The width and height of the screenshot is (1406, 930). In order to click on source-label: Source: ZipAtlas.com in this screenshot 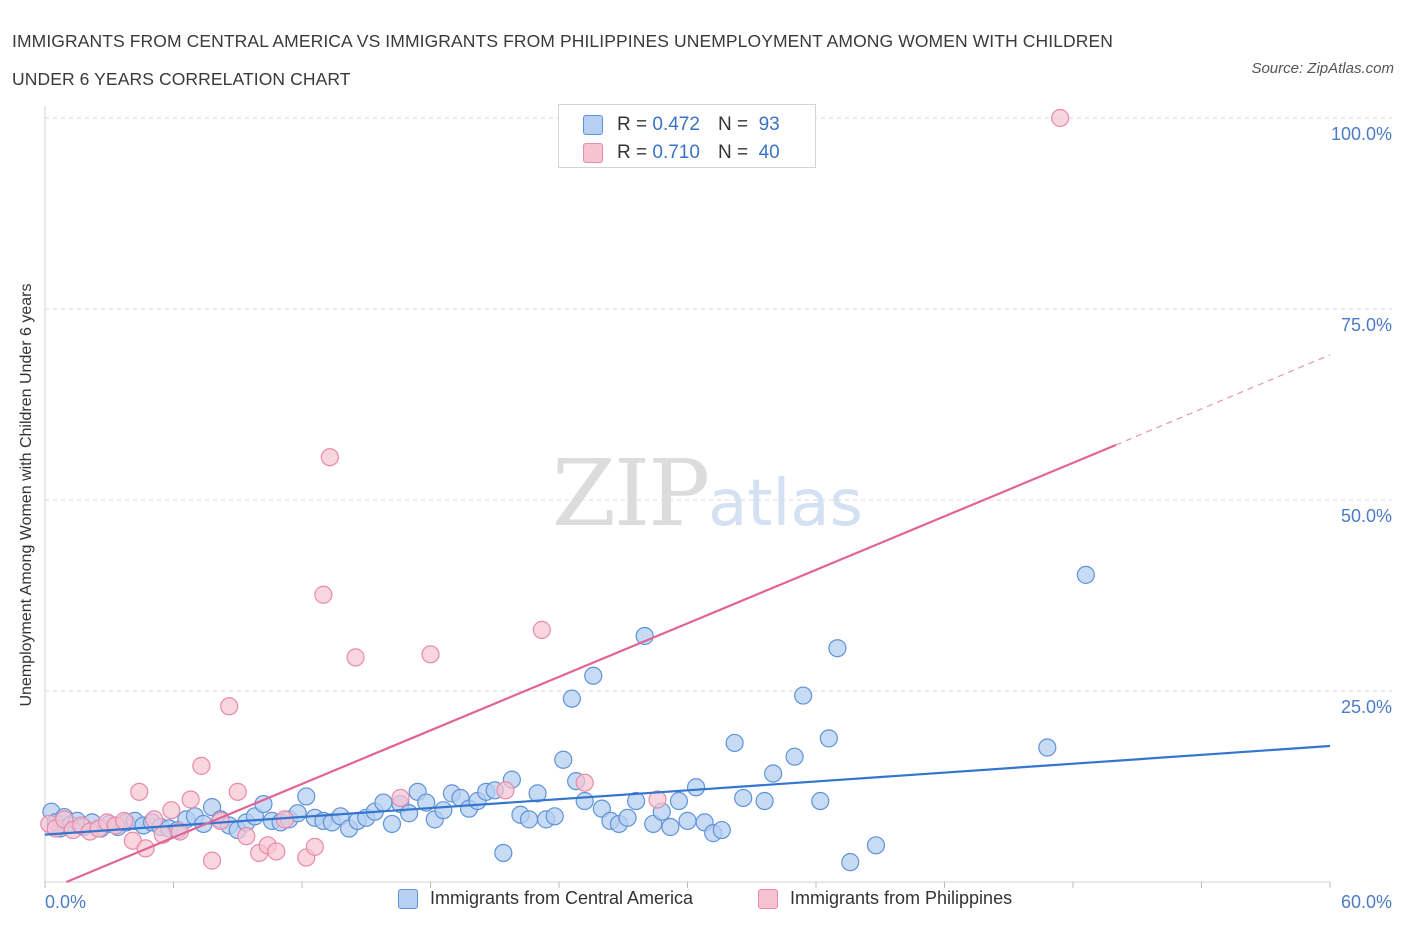, I will do `click(1322, 68)`.